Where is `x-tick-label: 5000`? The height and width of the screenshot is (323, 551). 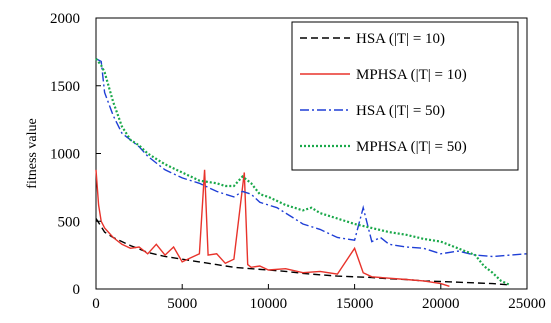
x-tick-label: 5000 is located at coordinates (182, 304).